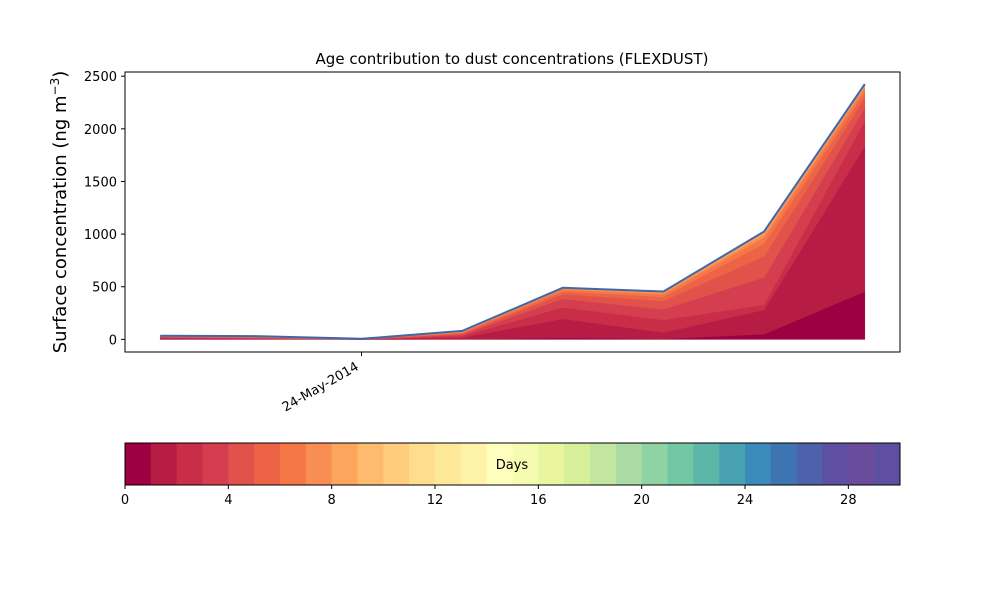  Describe the element at coordinates (641, 500) in the screenshot. I see `colorbar-tick-label-20: 20` at that location.